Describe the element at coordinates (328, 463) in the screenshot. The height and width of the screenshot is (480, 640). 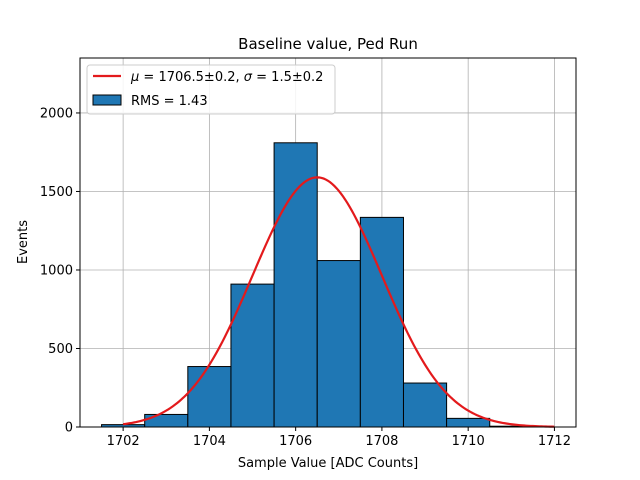
I see `x-axis-label: Sample Value [ADC Counts]` at that location.